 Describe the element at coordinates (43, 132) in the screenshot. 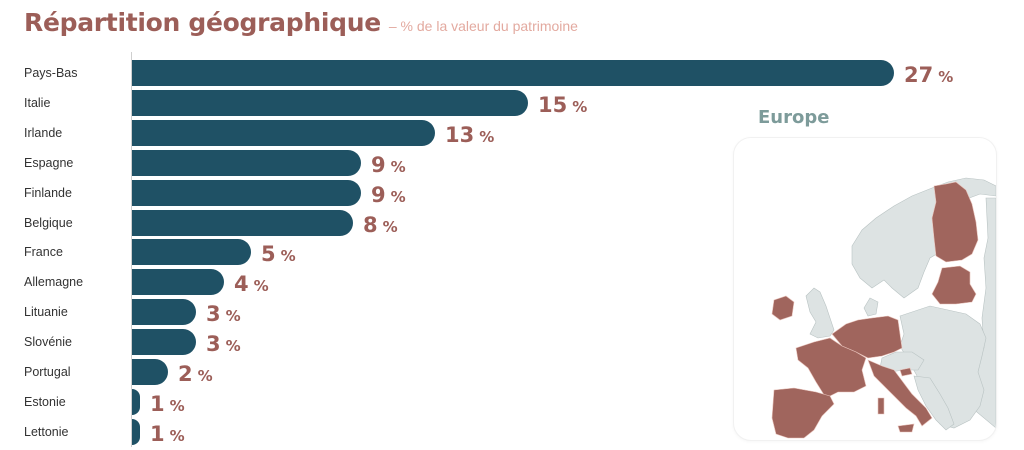

I see `category-label: Irlande` at that location.